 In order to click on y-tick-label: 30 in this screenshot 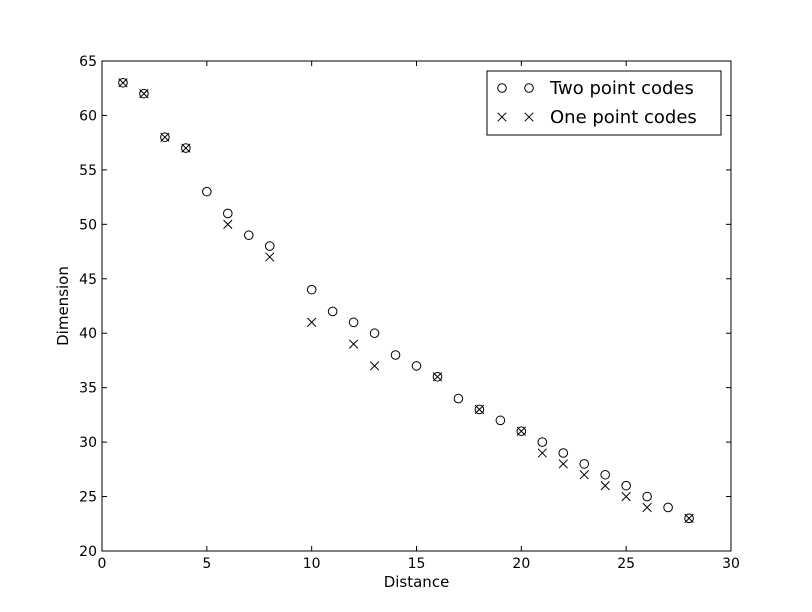, I will do `click(88, 443)`.